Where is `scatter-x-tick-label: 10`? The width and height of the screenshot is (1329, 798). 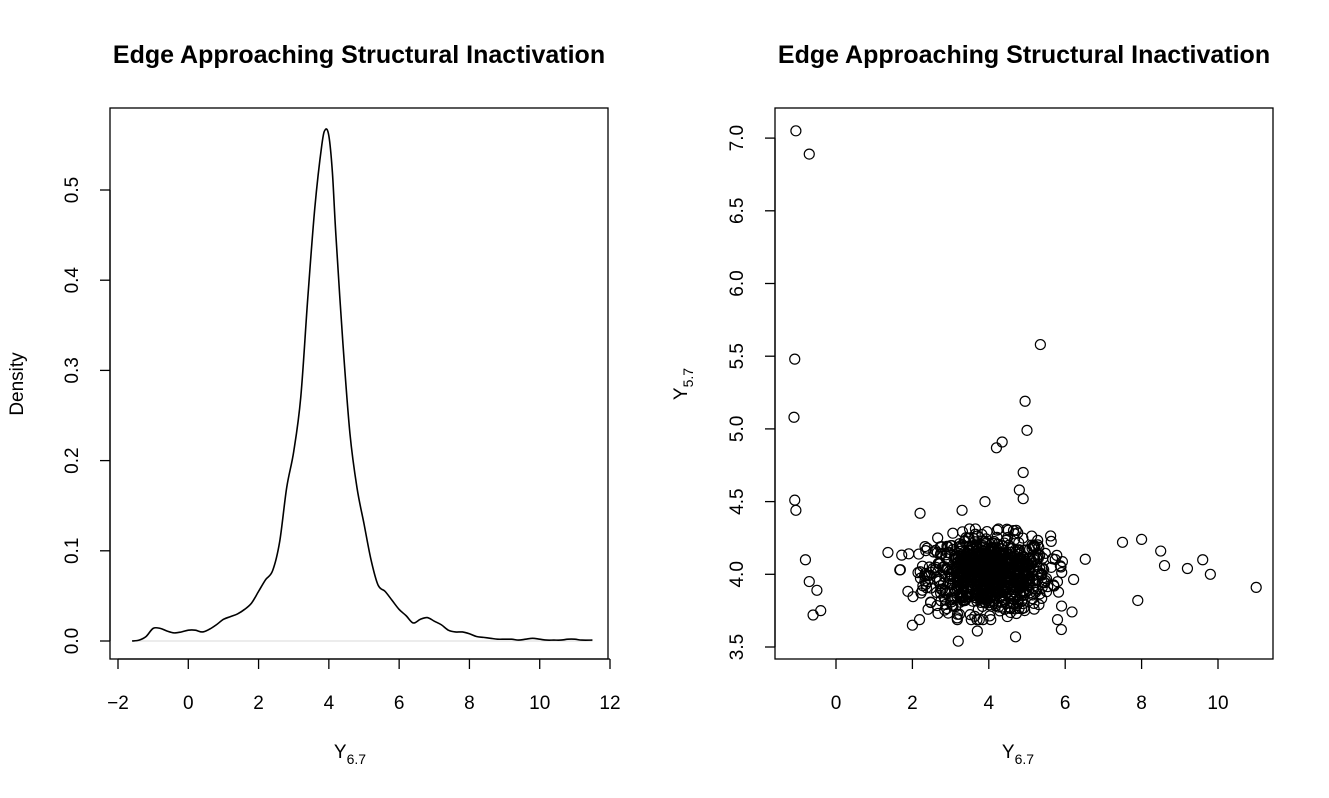
scatter-x-tick-label: 10 is located at coordinates (1217, 703).